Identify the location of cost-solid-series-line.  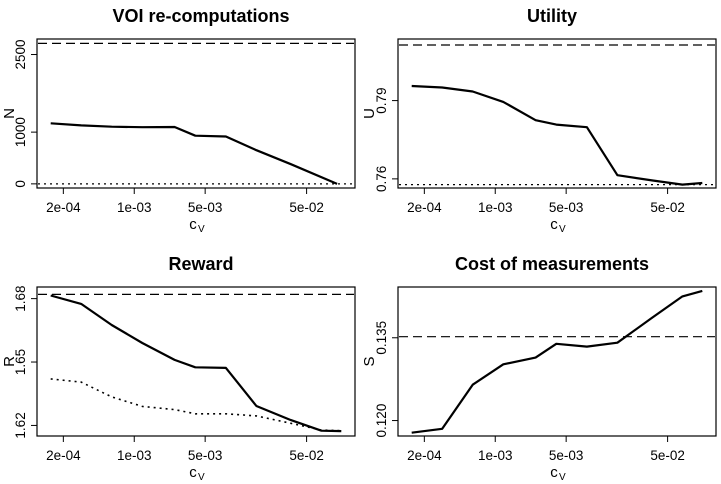
(557, 361).